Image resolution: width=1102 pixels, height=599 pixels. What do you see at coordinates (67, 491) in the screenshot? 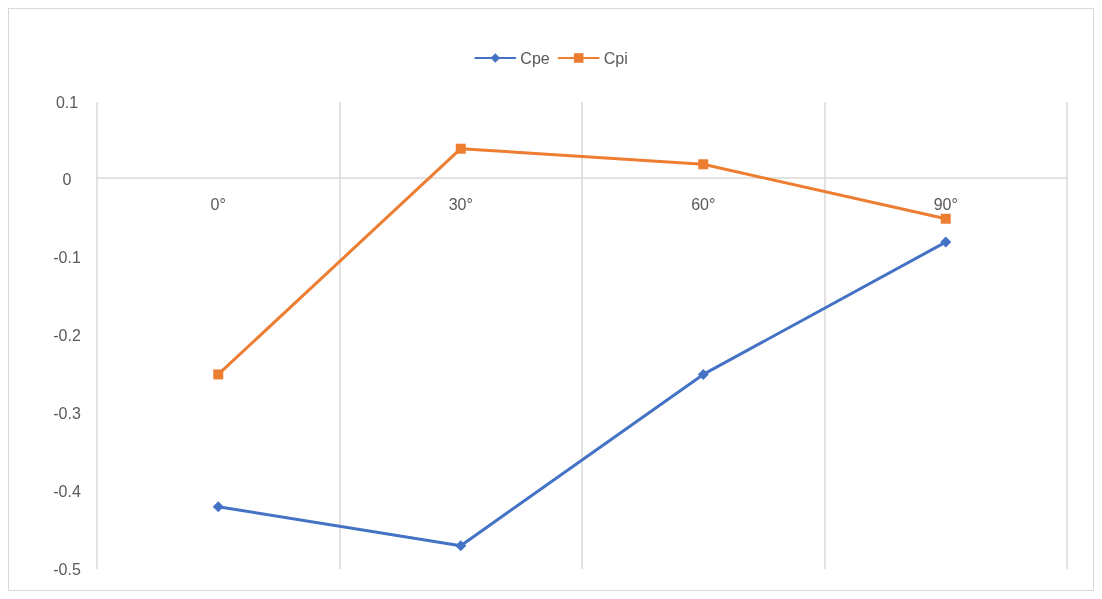
I see `y-tick-label: -0.4` at bounding box center [67, 491].